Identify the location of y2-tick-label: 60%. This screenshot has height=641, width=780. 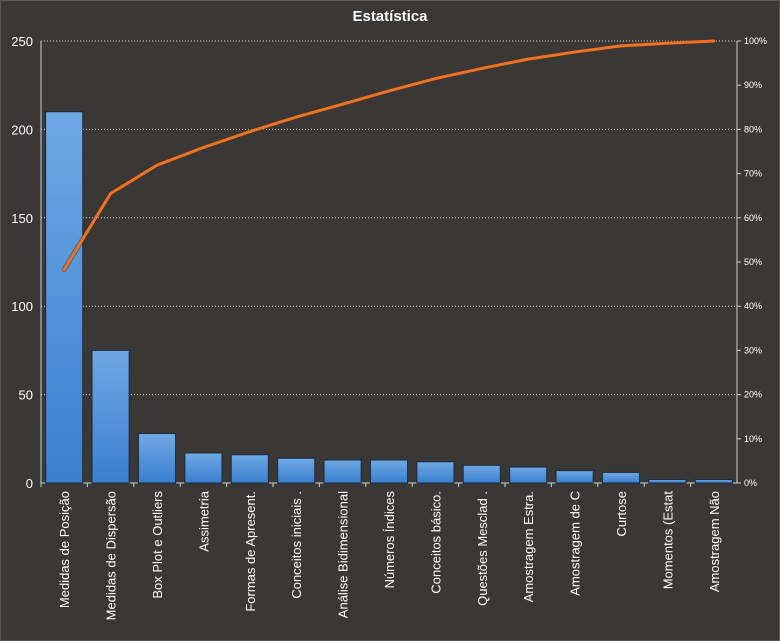
(753, 218).